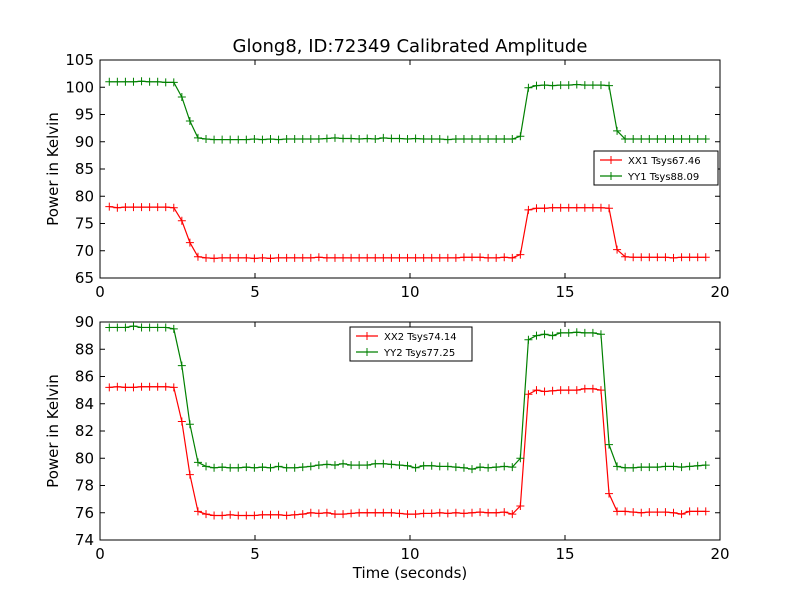 This screenshot has width=800, height=600. I want to click on y-tick-label: 95, so click(84, 115).